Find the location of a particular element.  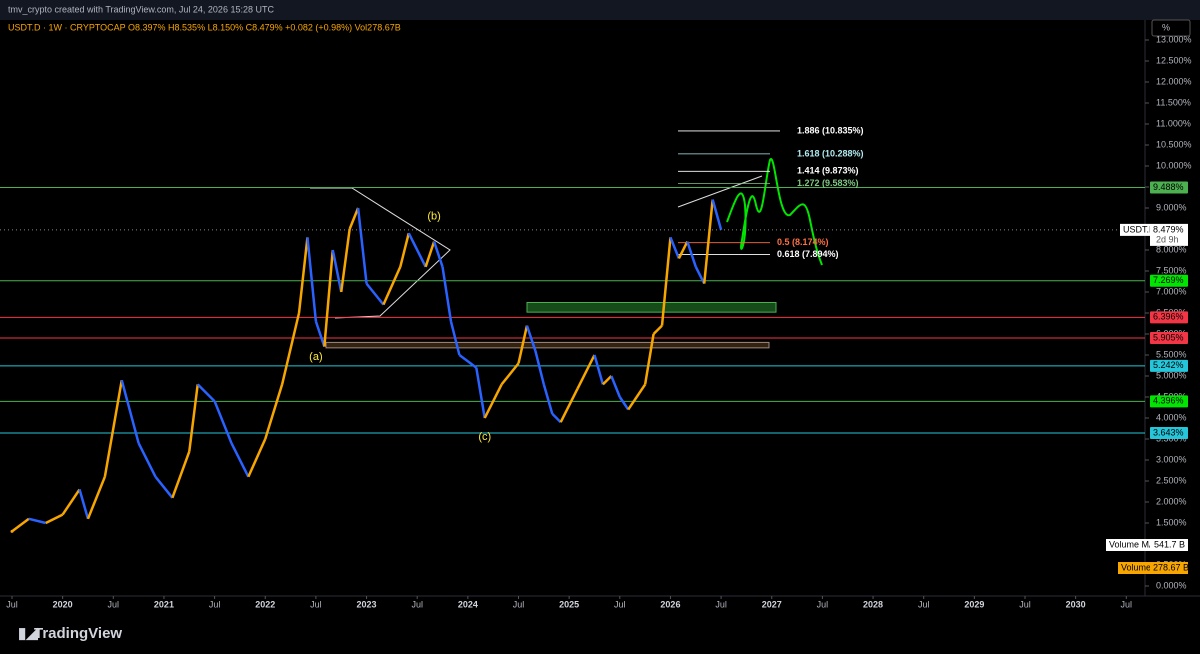

volume-ma-name: Volume MA is located at coordinates (1132, 544).